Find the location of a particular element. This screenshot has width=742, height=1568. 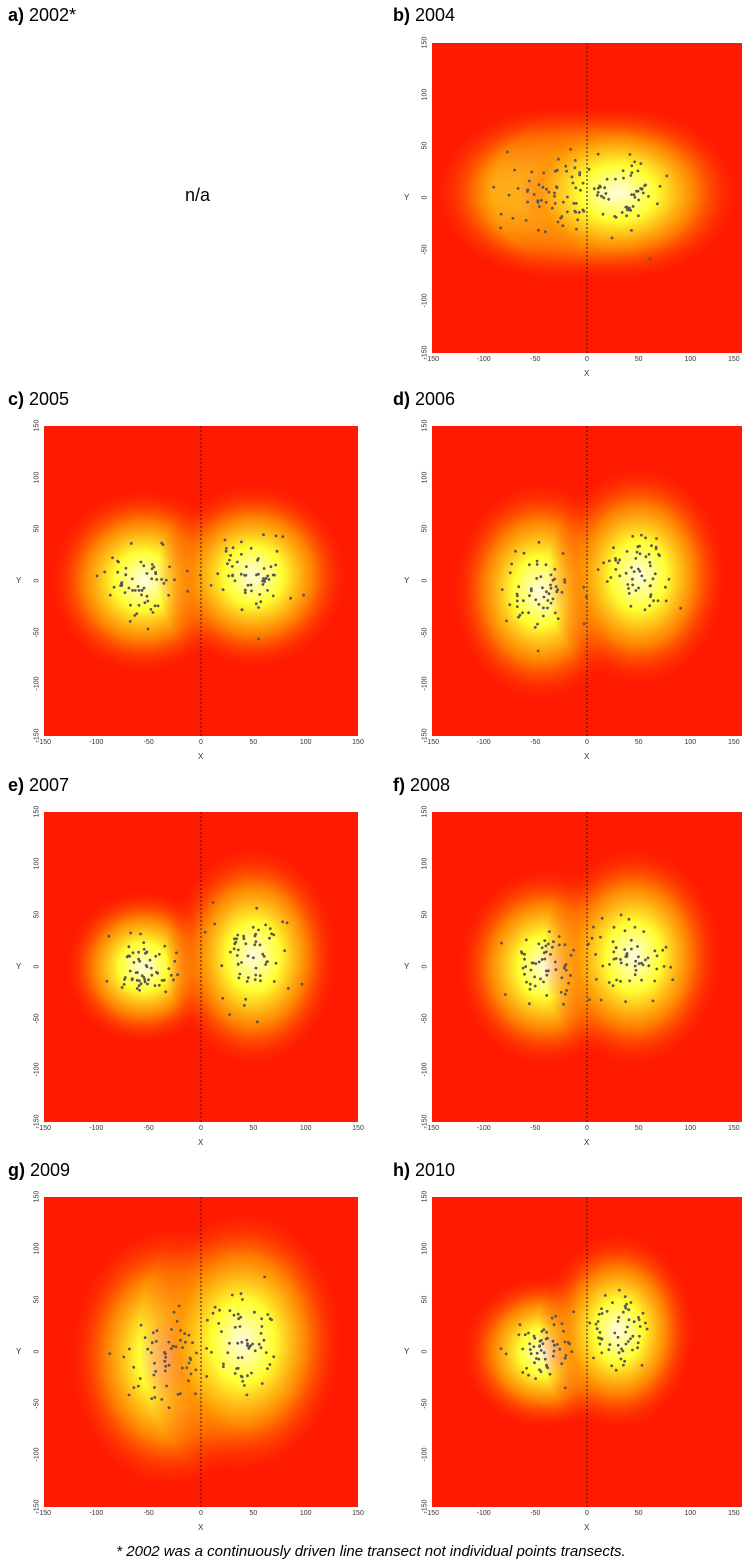

panel-g-xtick: 50 is located at coordinates (253, 1513).